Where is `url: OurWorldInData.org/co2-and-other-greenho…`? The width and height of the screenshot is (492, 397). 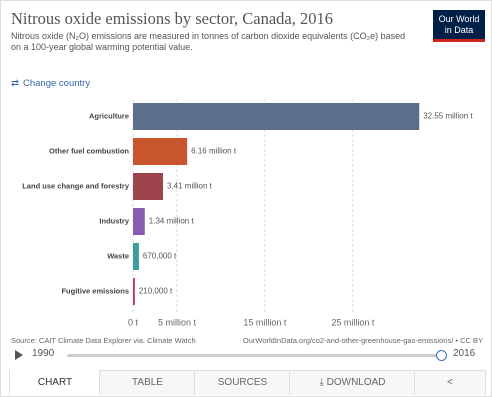 url: OurWorldInData.org/co2-and-other-greenho… is located at coordinates (362, 340).